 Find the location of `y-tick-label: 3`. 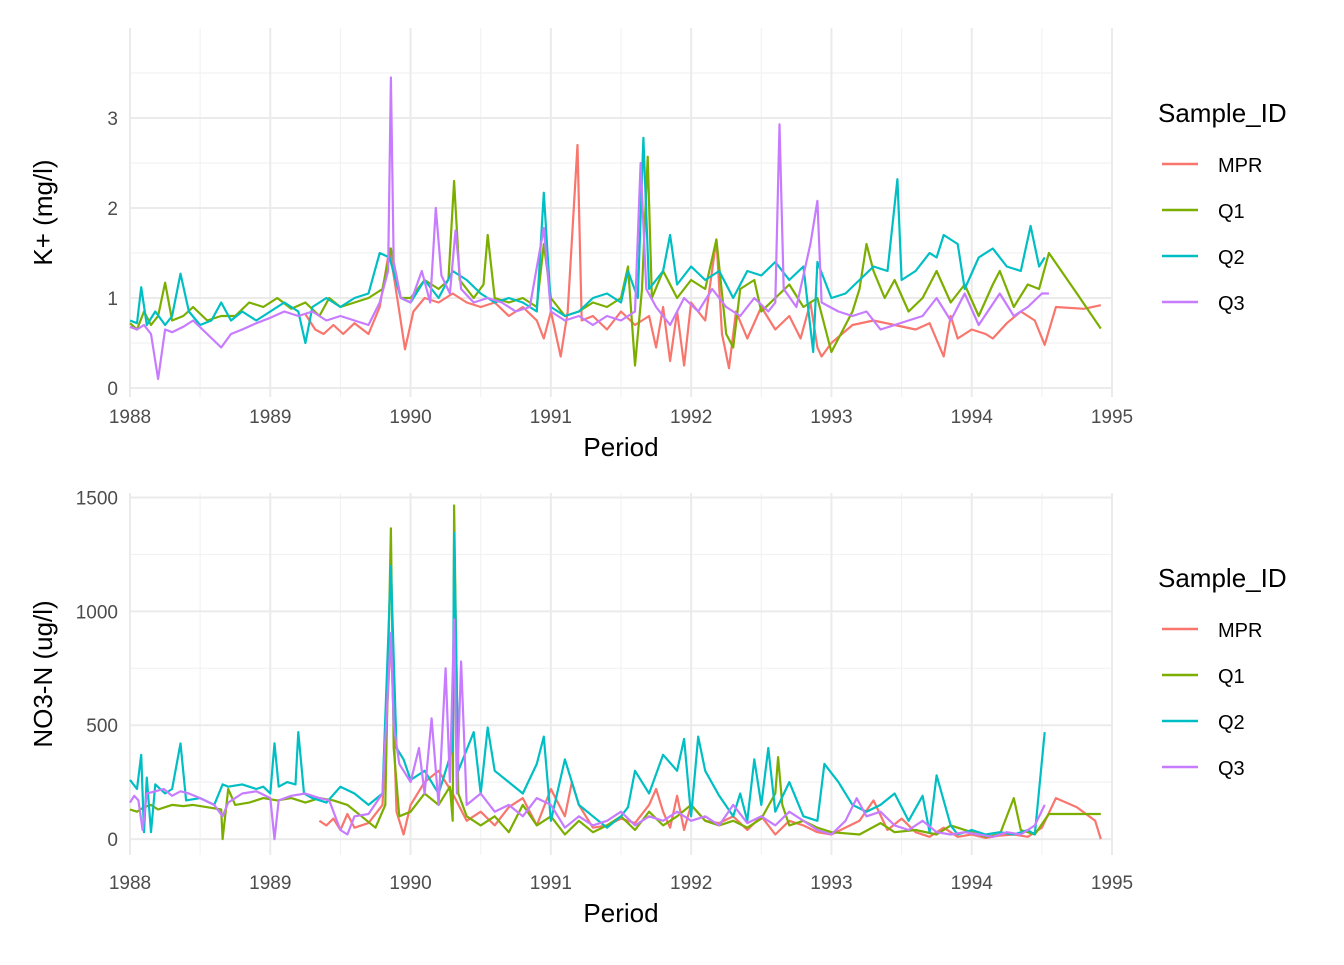

y-tick-label: 3 is located at coordinates (112, 119).